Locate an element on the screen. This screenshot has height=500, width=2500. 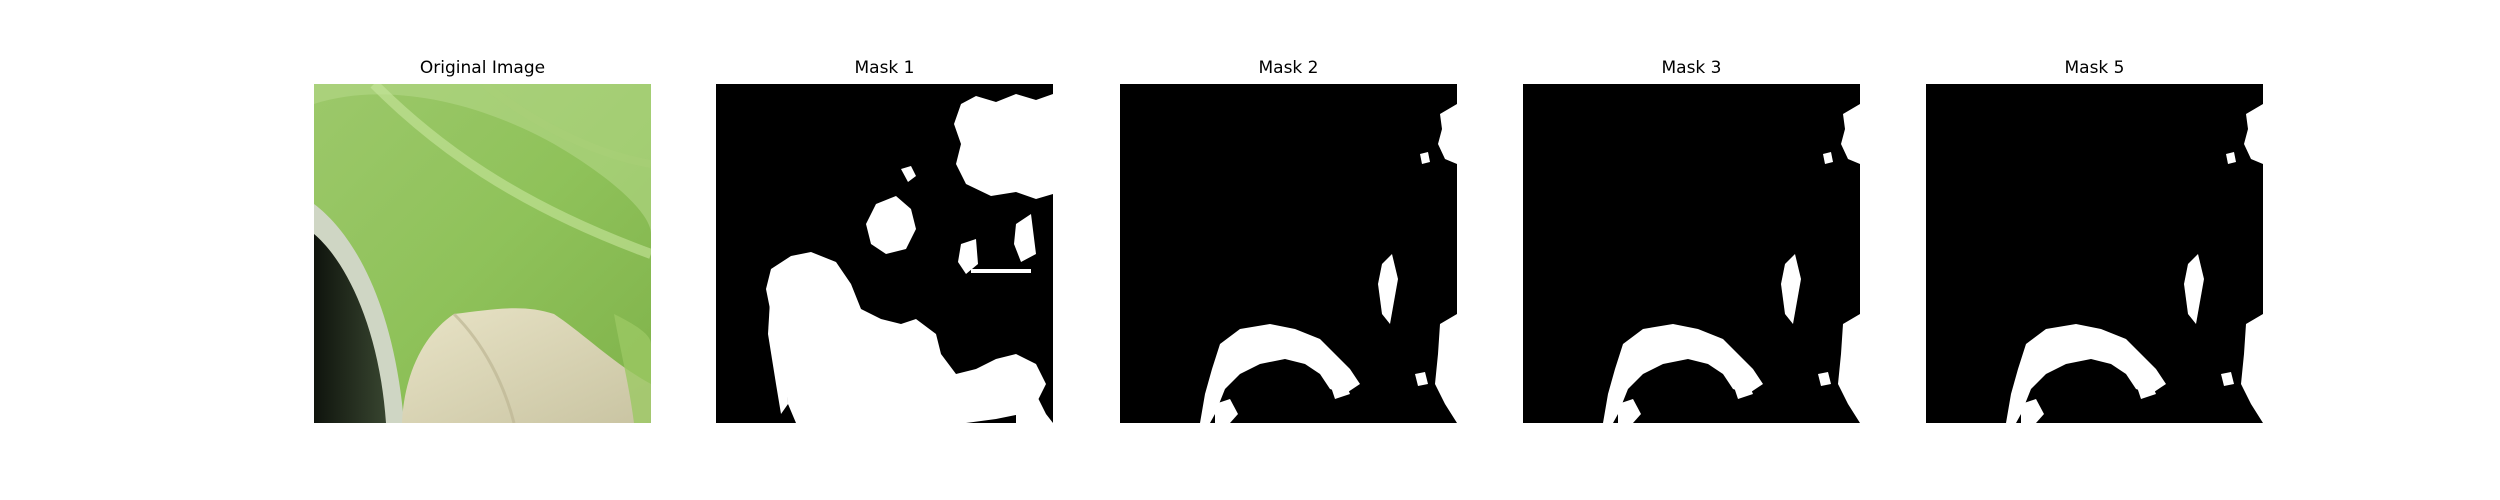
mask-5-title: Mask 5 is located at coordinates (2094, 68).